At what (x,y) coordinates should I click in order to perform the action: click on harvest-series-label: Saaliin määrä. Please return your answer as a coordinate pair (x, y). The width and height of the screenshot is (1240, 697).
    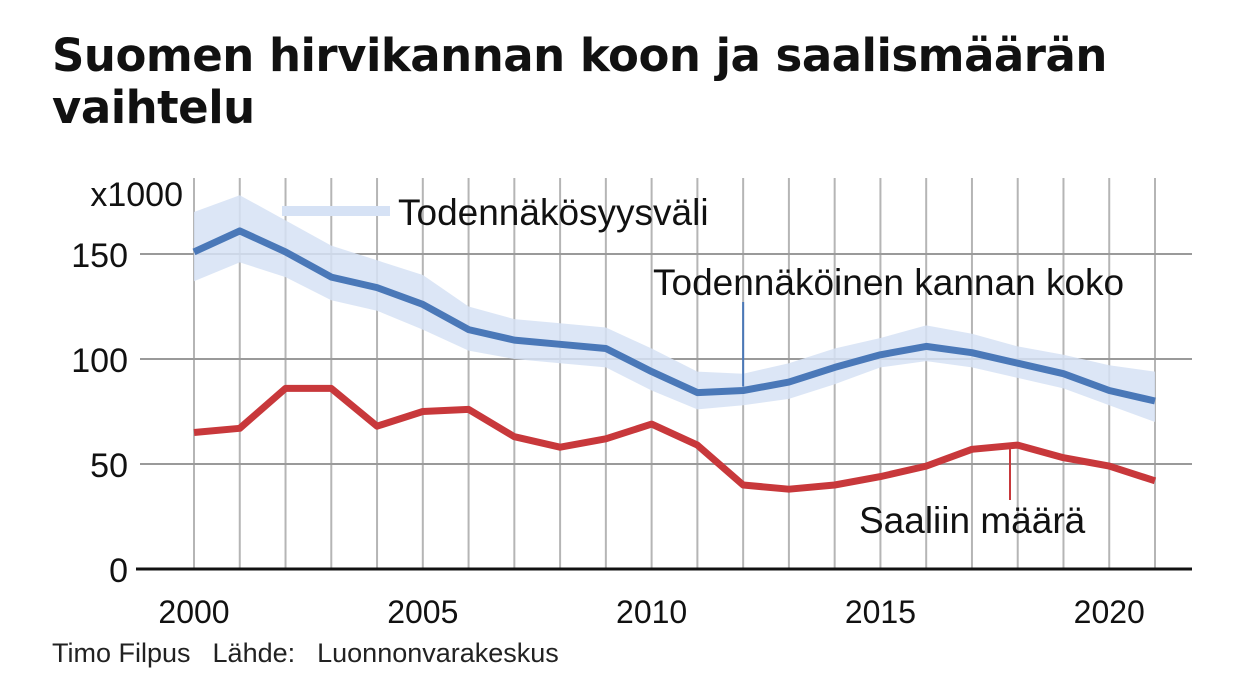
    Looking at the image, I should click on (972, 520).